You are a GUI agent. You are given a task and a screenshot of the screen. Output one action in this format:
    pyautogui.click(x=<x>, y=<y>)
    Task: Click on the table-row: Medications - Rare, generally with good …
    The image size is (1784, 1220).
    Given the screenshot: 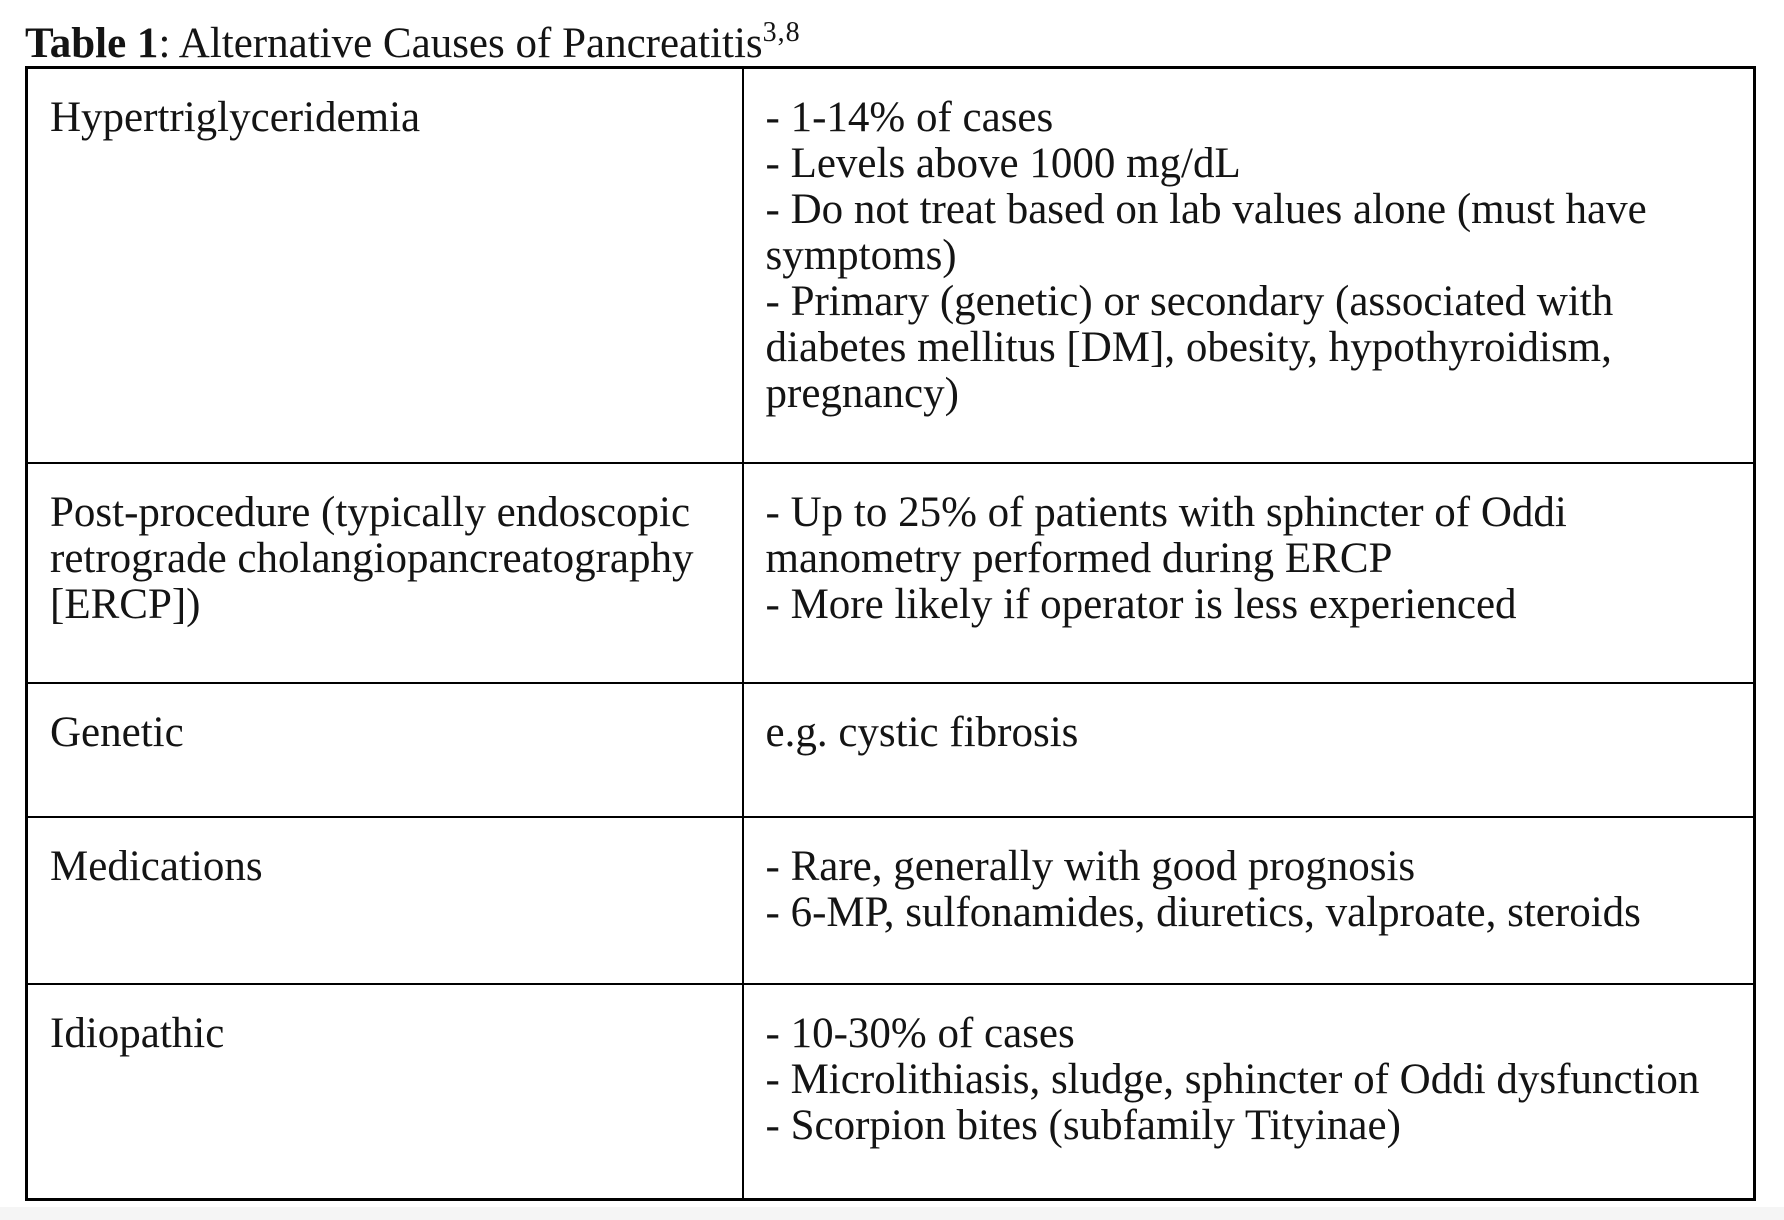 What is the action you would take?
    pyautogui.click(x=890, y=900)
    